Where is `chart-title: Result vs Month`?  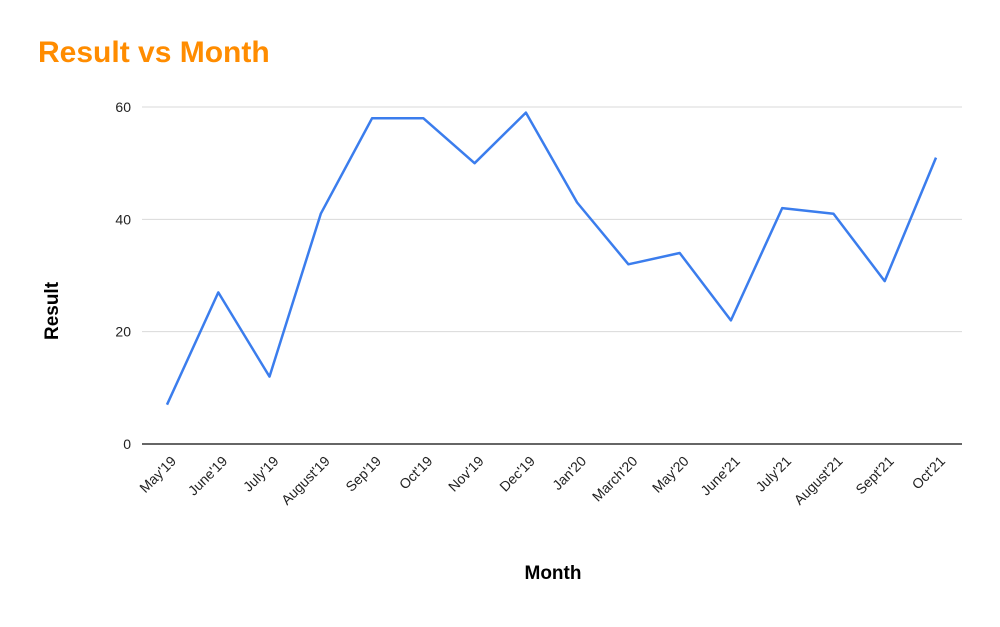 chart-title: Result vs Month is located at coordinates (154, 52).